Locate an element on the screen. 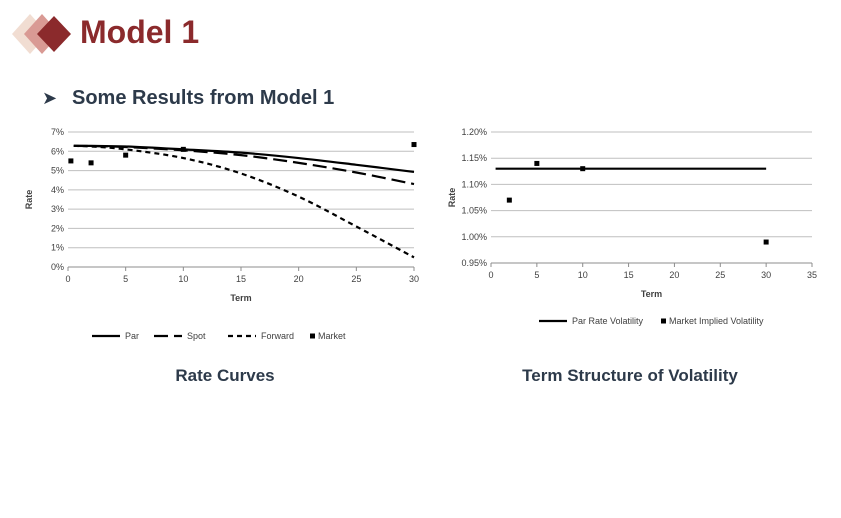 This screenshot has width=841, height=518. y-tick-label: 7% is located at coordinates (57, 132).